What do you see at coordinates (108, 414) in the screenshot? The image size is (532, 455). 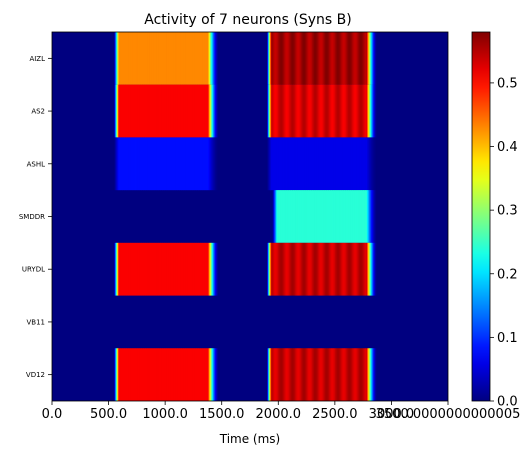 I see `x-tick-label: 500.0` at bounding box center [108, 414].